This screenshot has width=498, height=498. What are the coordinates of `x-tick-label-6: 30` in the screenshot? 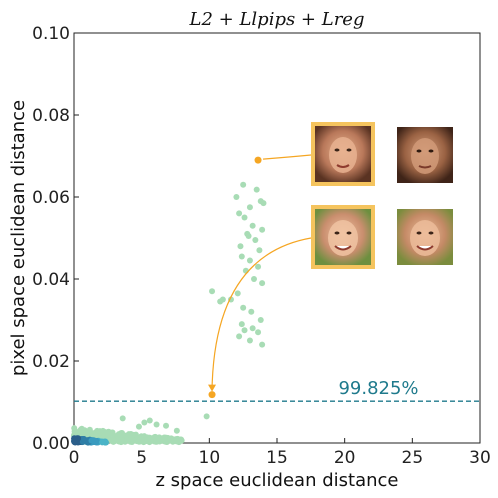 It's located at (480, 458).